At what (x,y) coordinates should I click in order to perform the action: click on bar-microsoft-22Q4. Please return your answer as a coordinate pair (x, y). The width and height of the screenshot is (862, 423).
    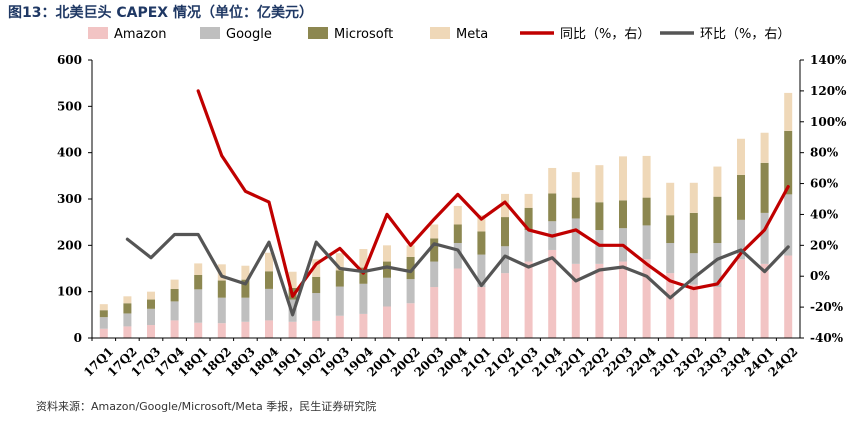
    Looking at the image, I should click on (646, 211).